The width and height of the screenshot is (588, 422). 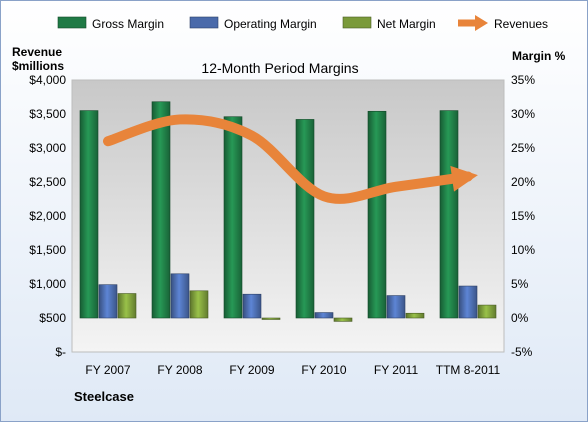 I want to click on gross-margin-legend-swatch, so click(x=72, y=22).